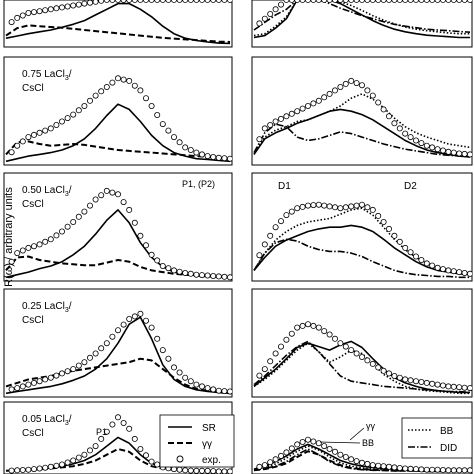 This screenshot has height=474, width=474. Describe the element at coordinates (361, 258) in the screenshot. I see `series-did-line` at that location.